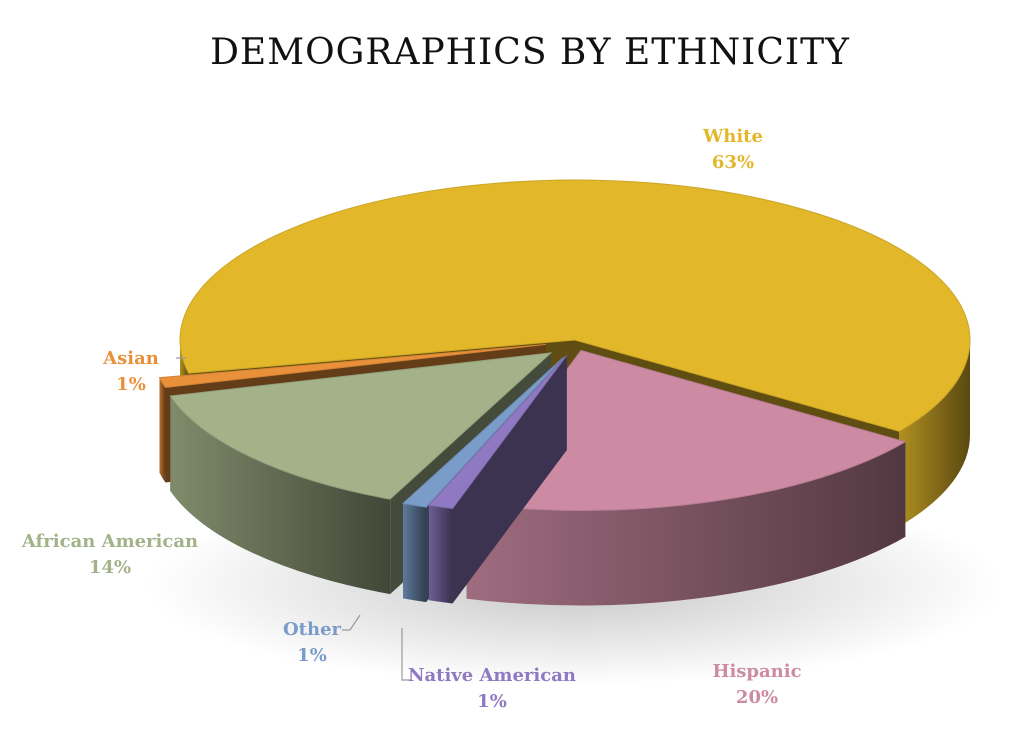 This screenshot has height=736, width=1024. I want to click on data-label-native-american-value: 1%, so click(492, 701).